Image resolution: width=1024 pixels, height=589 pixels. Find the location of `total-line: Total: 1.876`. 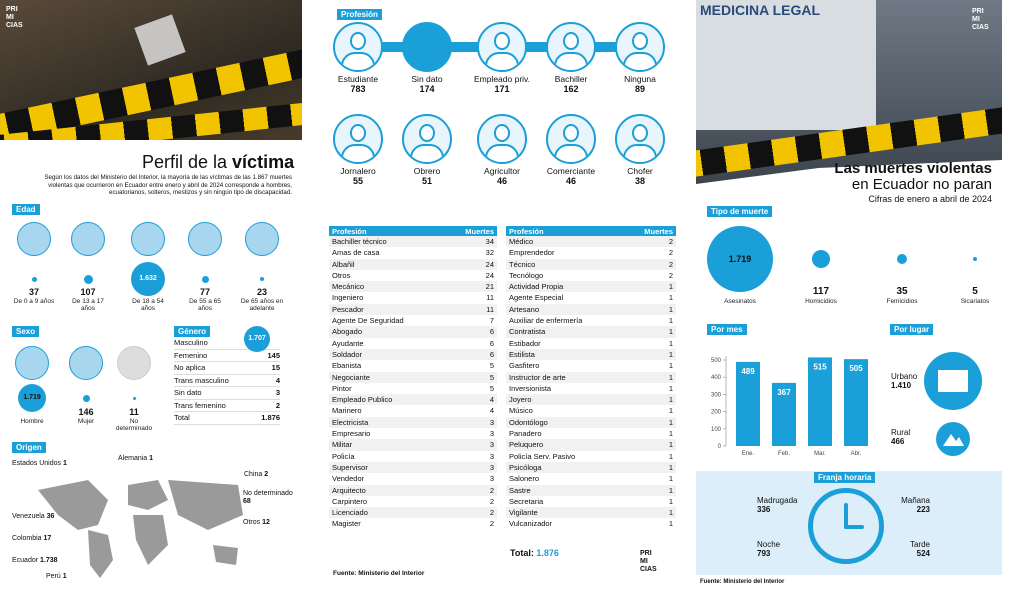

total-line: Total: 1.876 is located at coordinates (534, 553).